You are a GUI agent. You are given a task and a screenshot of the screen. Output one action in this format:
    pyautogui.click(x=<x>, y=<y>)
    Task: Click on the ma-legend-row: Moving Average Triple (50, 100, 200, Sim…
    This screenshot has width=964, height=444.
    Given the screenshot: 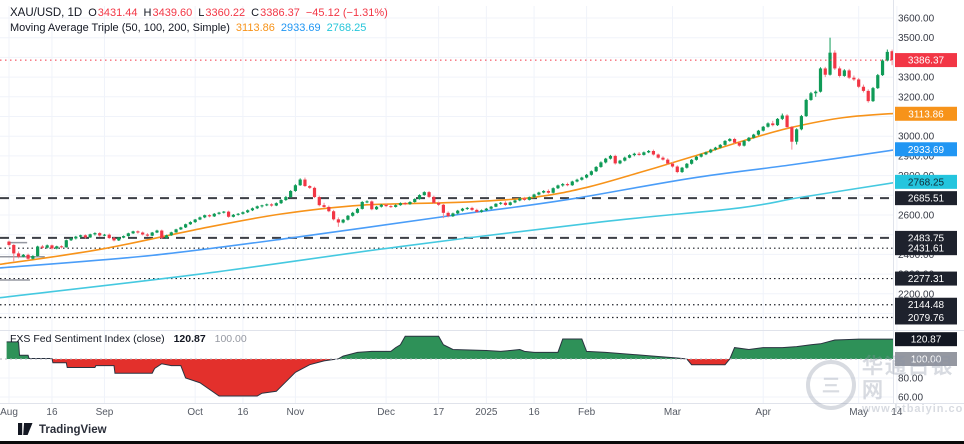 What is the action you would take?
    pyautogui.click(x=199, y=28)
    